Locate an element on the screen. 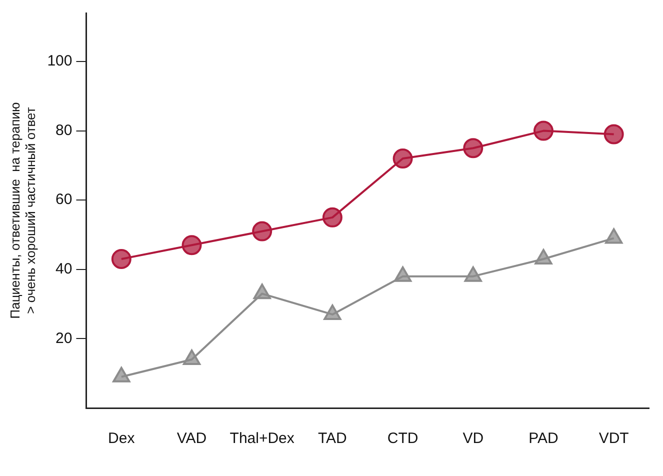 The width and height of the screenshot is (663, 476). x-tick-label: Thal+Dex is located at coordinates (262, 439).